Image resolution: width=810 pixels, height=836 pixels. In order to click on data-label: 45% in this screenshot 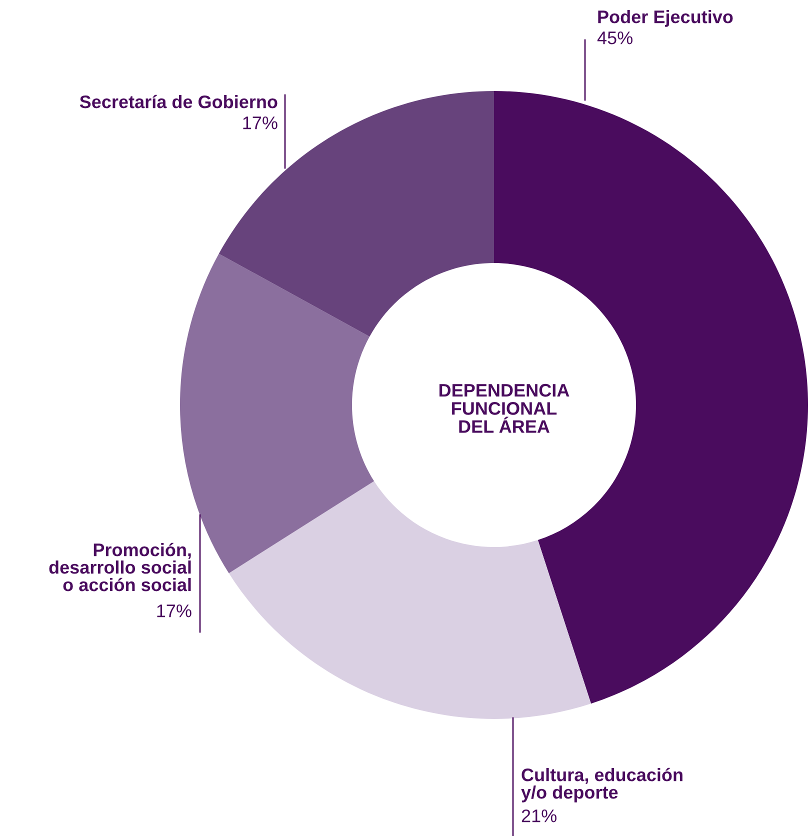, I will do `click(614, 38)`.